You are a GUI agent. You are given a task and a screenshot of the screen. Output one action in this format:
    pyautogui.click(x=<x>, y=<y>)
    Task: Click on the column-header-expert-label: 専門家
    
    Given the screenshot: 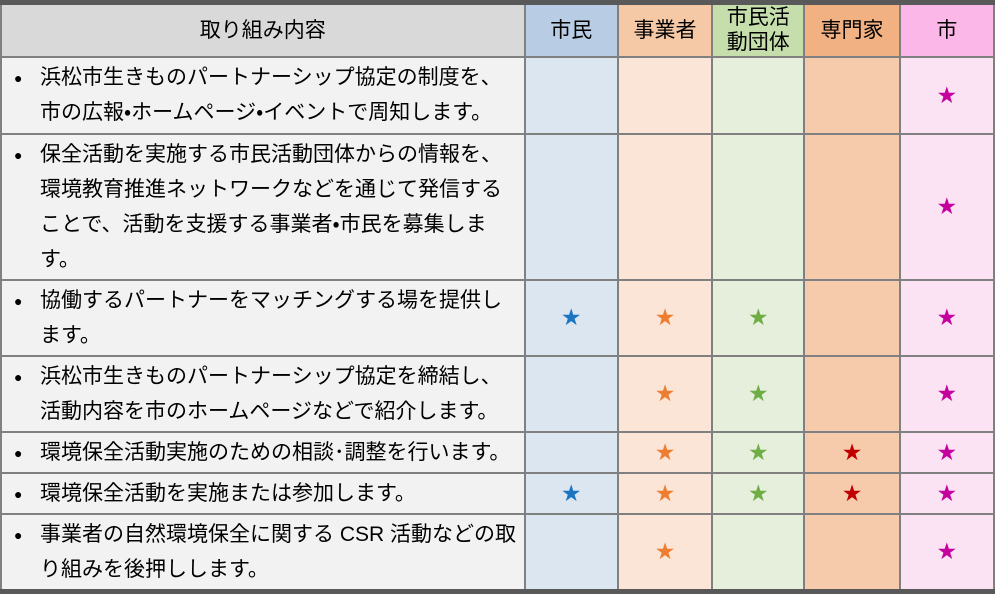 What is the action you would take?
    pyautogui.click(x=852, y=30)
    